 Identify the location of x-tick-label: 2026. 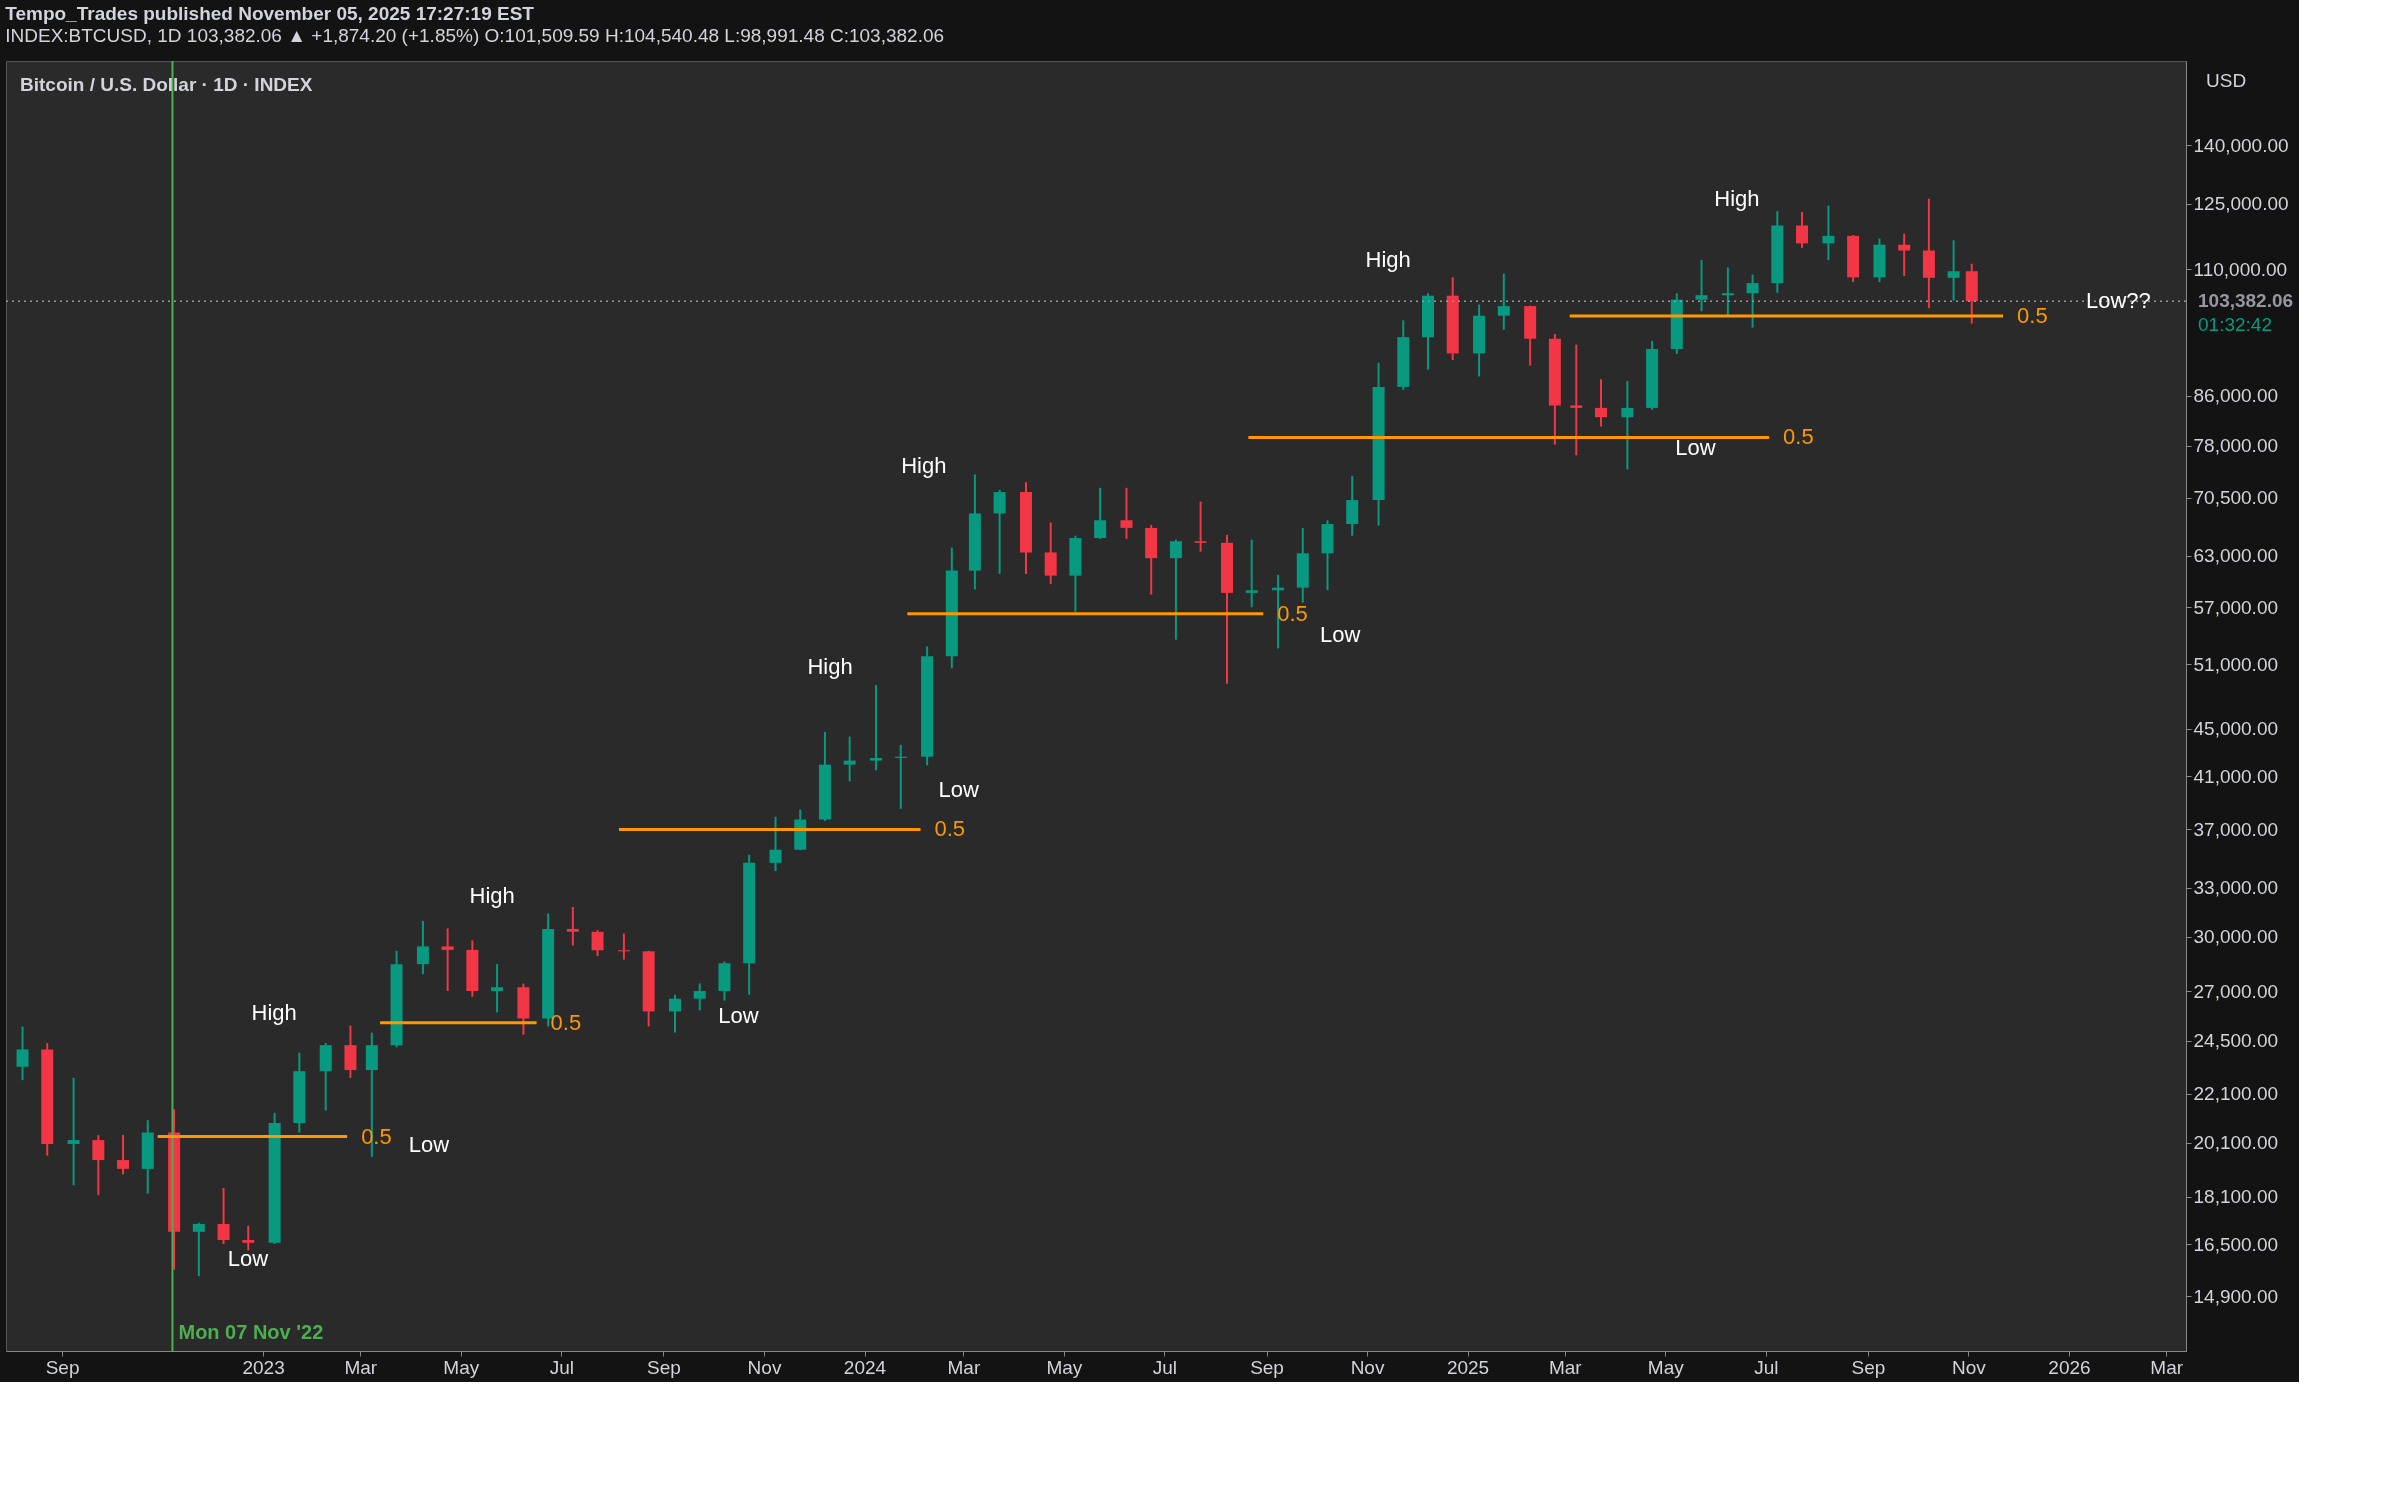
(2069, 1367).